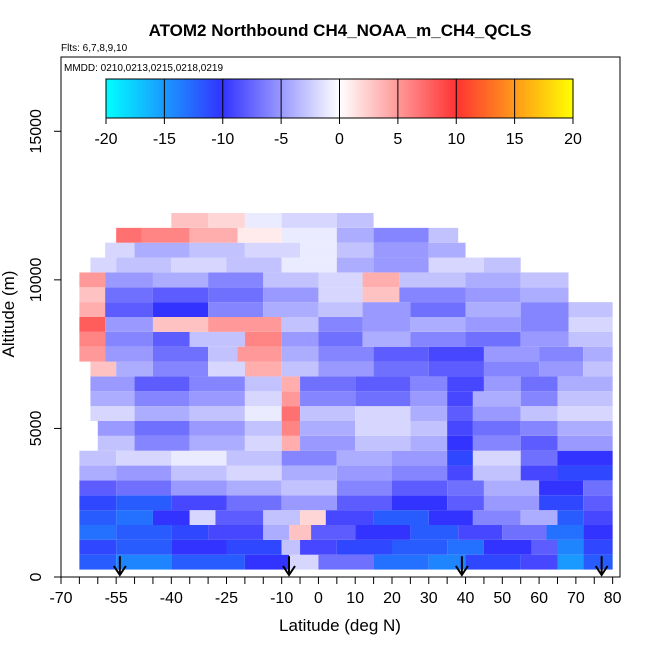 This screenshot has width=650, height=650. Describe the element at coordinates (335, 592) in the screenshot. I see `x-axis: -70 -55 -40 -25 -10 0 10 20 30 40 50 60 70 80` at that location.